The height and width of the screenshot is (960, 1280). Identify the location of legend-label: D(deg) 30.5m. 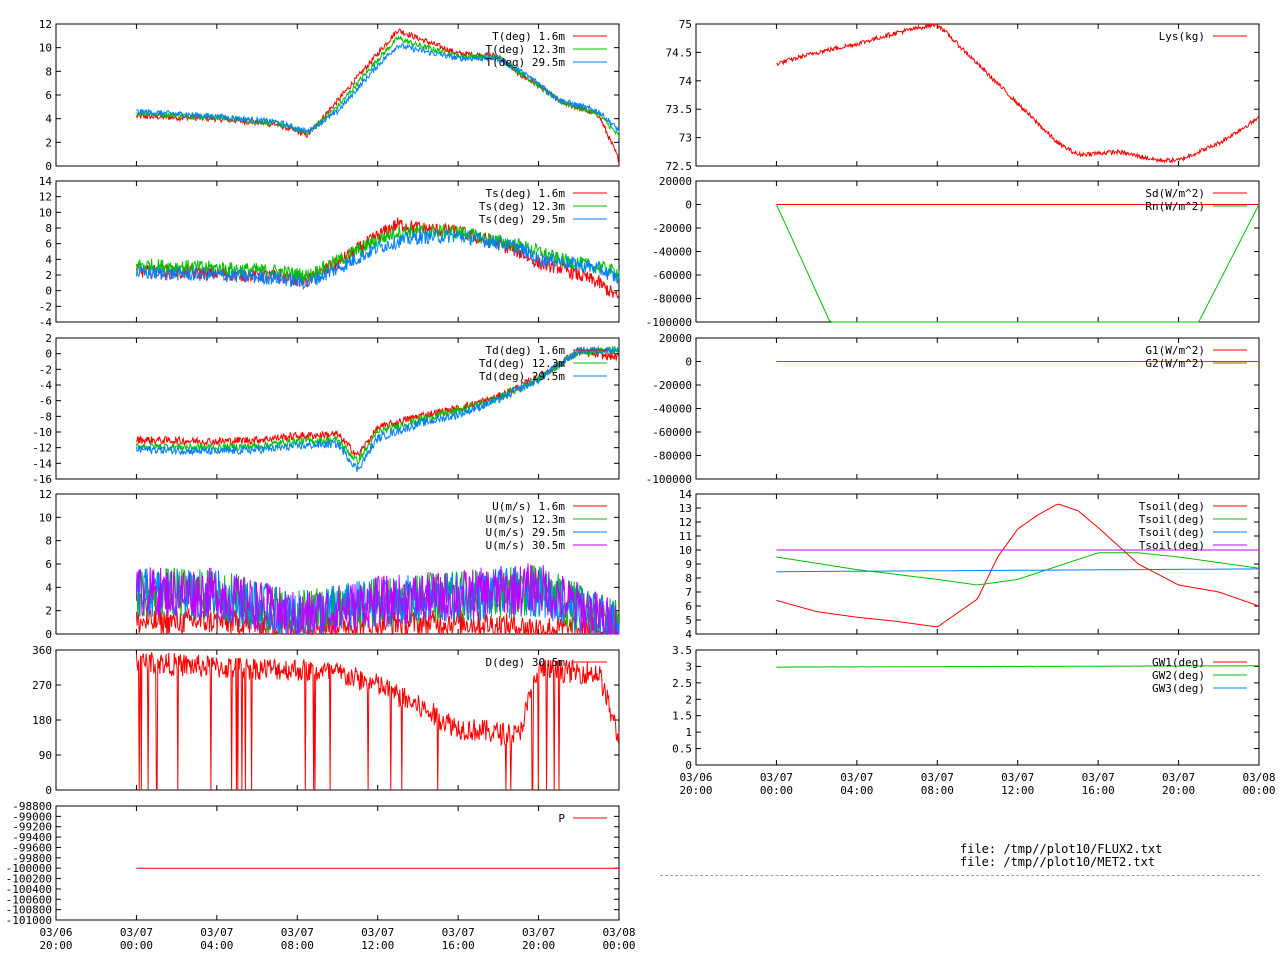
(526, 662).